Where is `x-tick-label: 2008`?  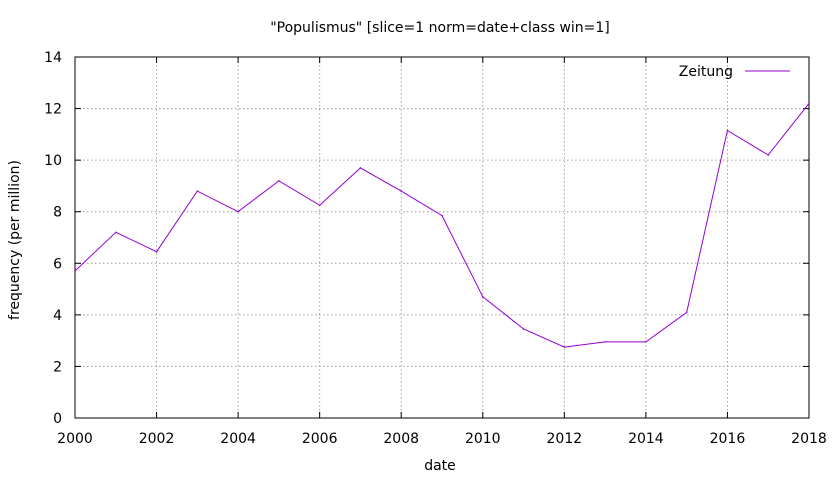 x-tick-label: 2008 is located at coordinates (401, 439).